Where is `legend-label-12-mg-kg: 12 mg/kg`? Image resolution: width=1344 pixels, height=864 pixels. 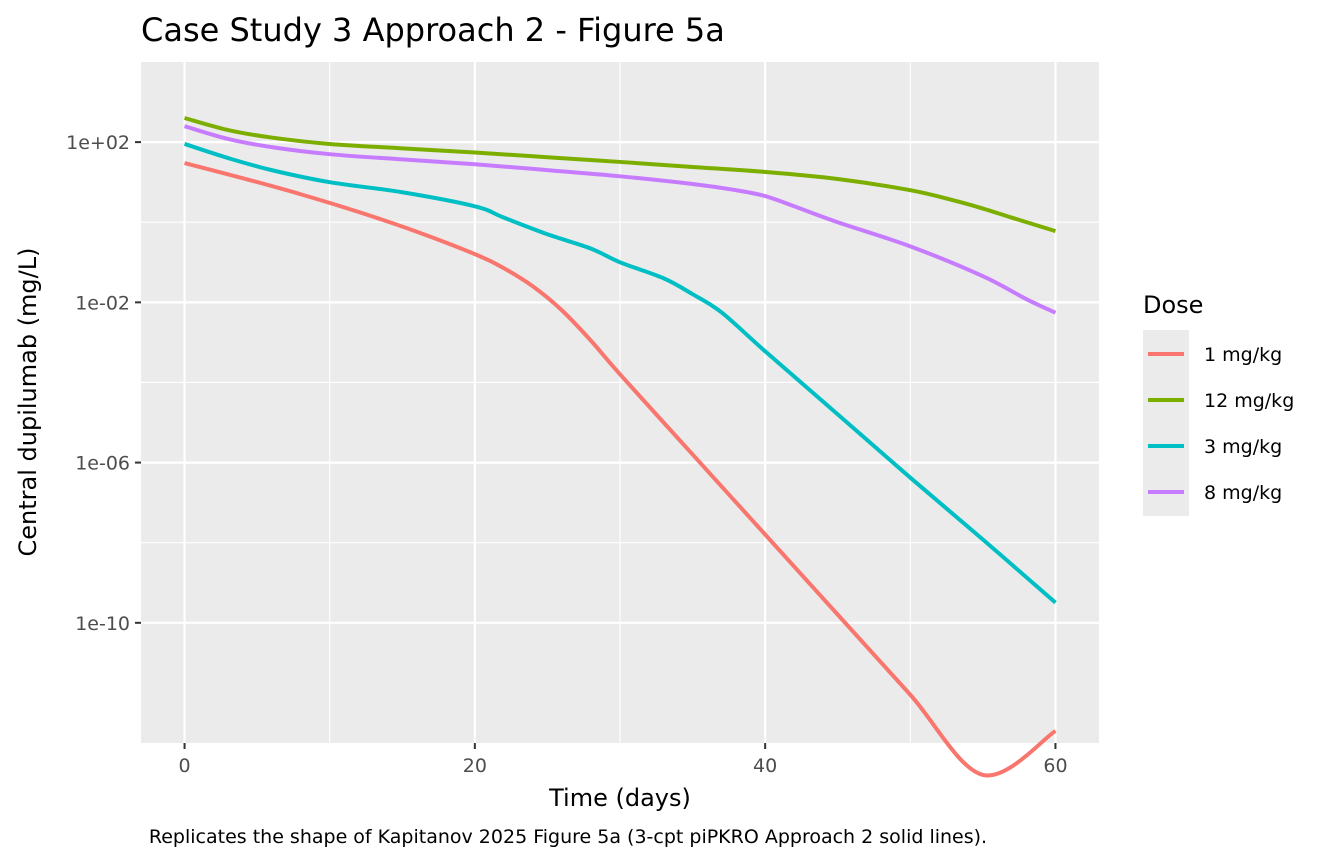 legend-label-12-mg-kg: 12 mg/kg is located at coordinates (1249, 401).